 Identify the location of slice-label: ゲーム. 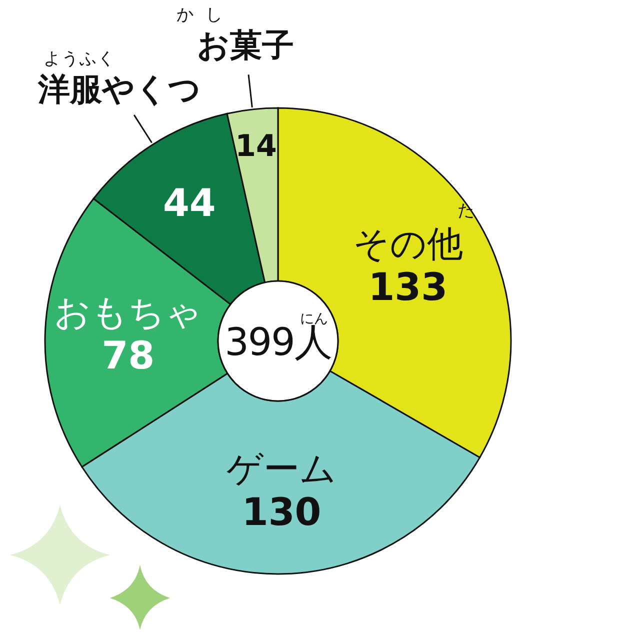
(281, 469).